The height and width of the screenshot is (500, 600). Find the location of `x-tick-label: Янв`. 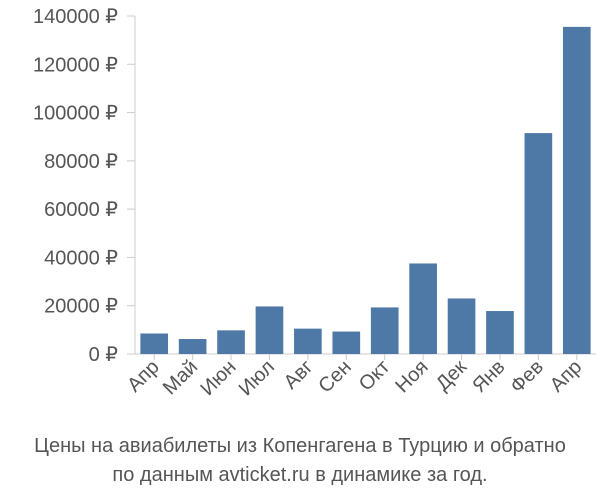

x-tick-label: Янв is located at coordinates (488, 376).